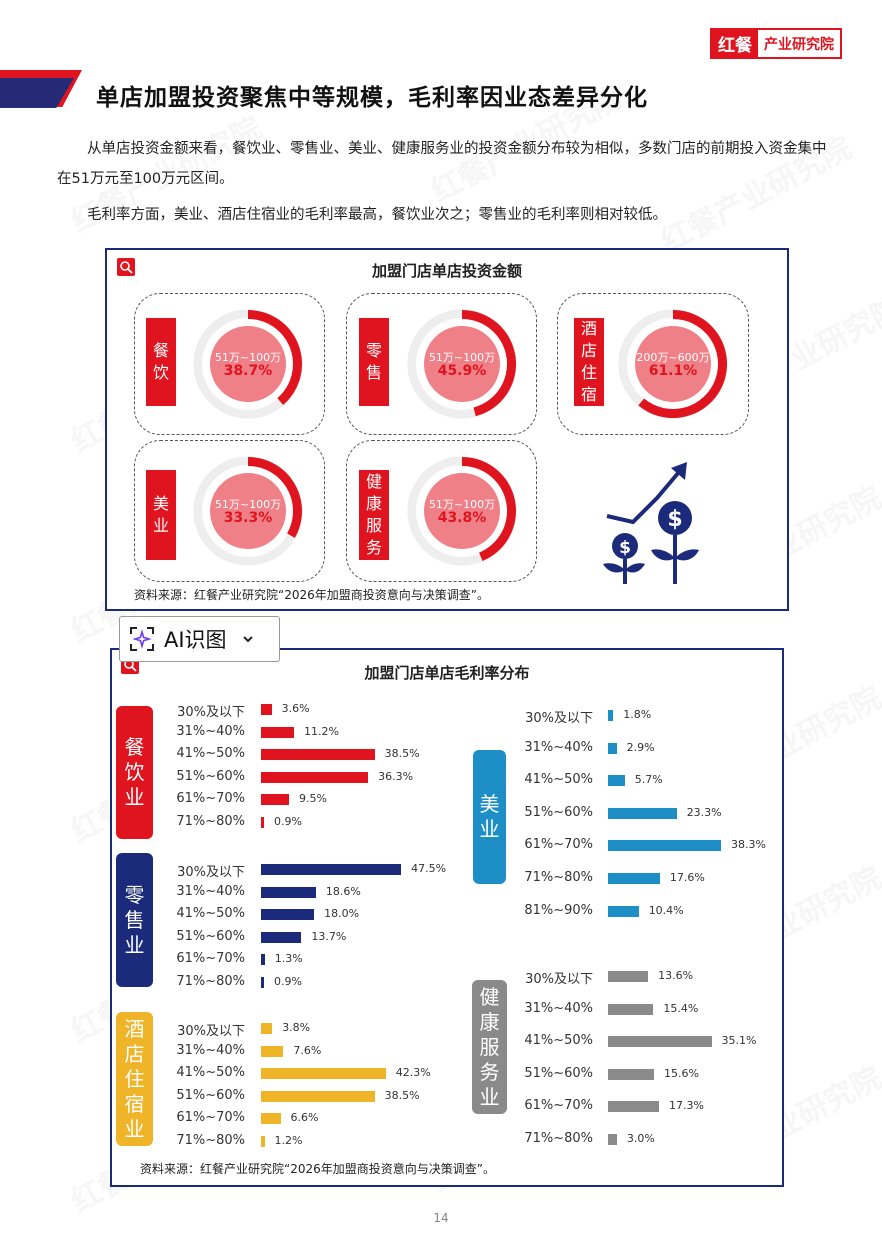 This screenshot has height=1236, width=882. I want to click on investment-source: 资料来源：红餐产业研究院“2026年加盟商投资意向与决策调查”。, so click(311, 595).